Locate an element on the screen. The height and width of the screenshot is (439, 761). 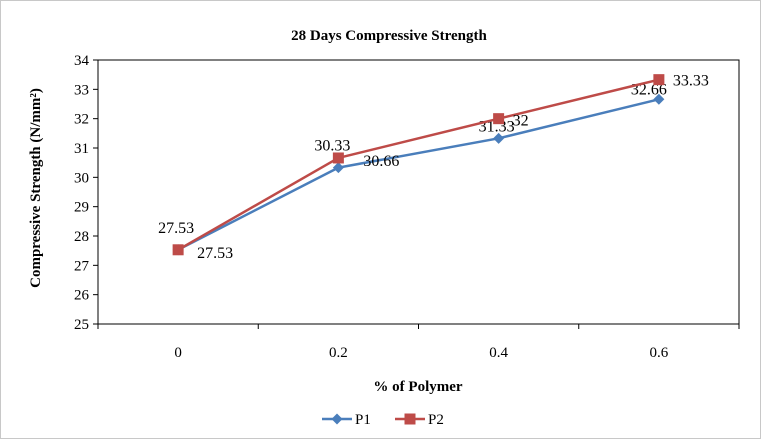
data-label-p2: 33.33 is located at coordinates (691, 81).